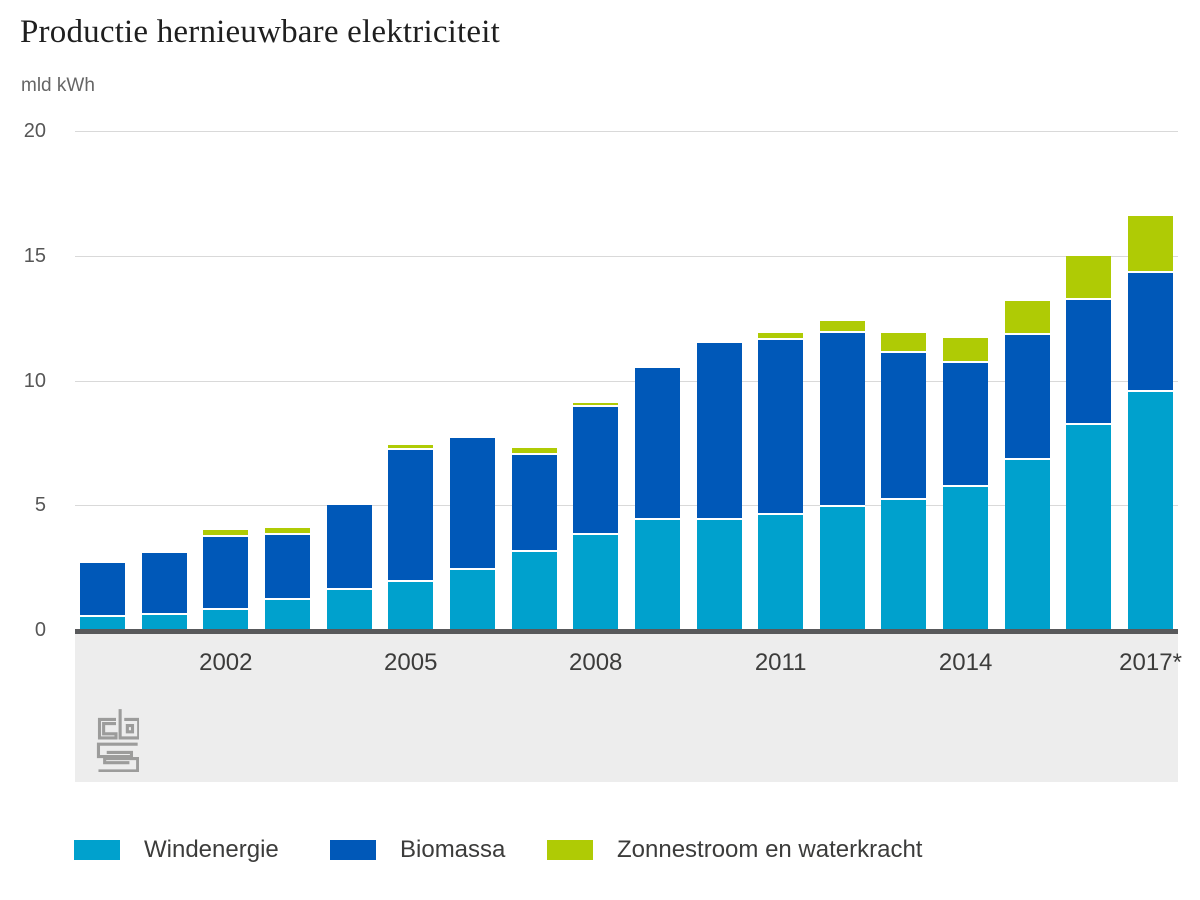 Image resolution: width=1200 pixels, height=900 pixels. I want to click on x-tick-label-2008: 2008, so click(595, 662).